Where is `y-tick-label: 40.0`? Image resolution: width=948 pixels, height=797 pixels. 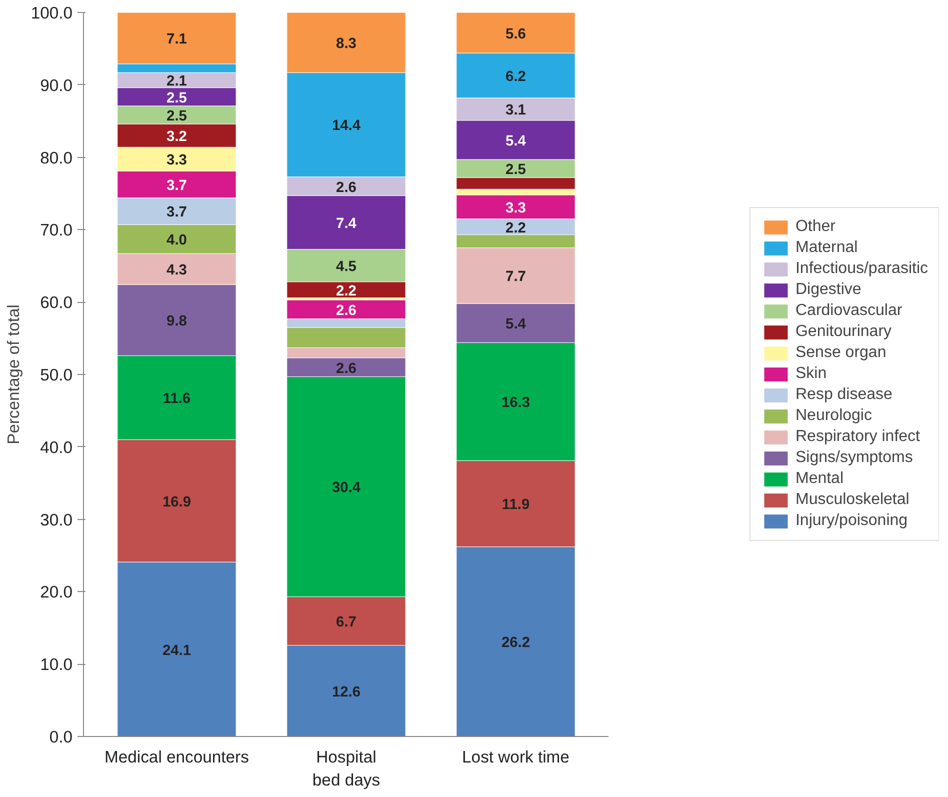
y-tick-label: 40.0 is located at coordinates (56, 447).